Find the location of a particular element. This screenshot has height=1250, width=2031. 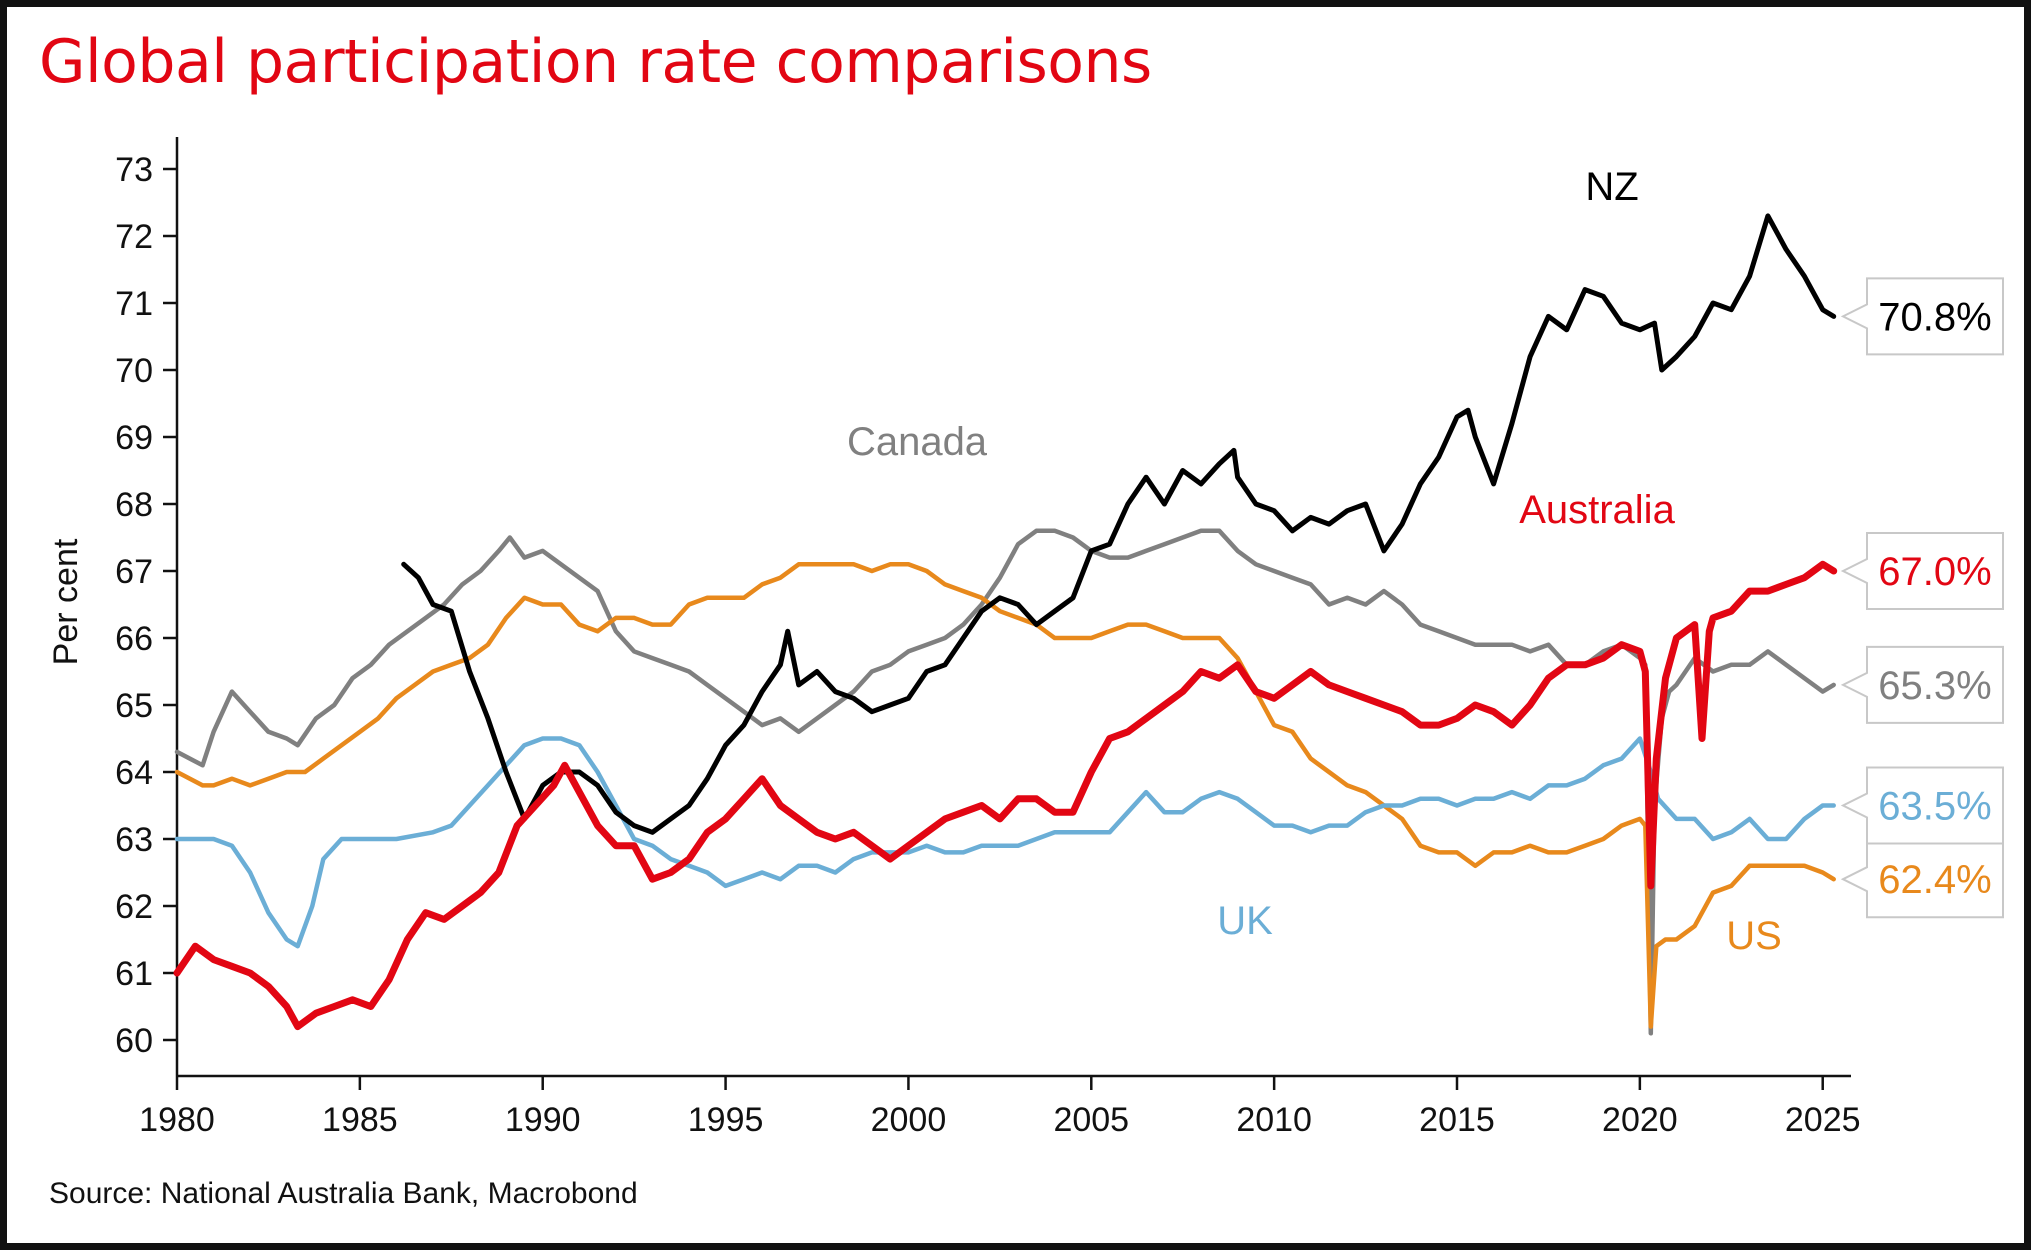

x-tick-label: 1990 is located at coordinates (543, 1120).